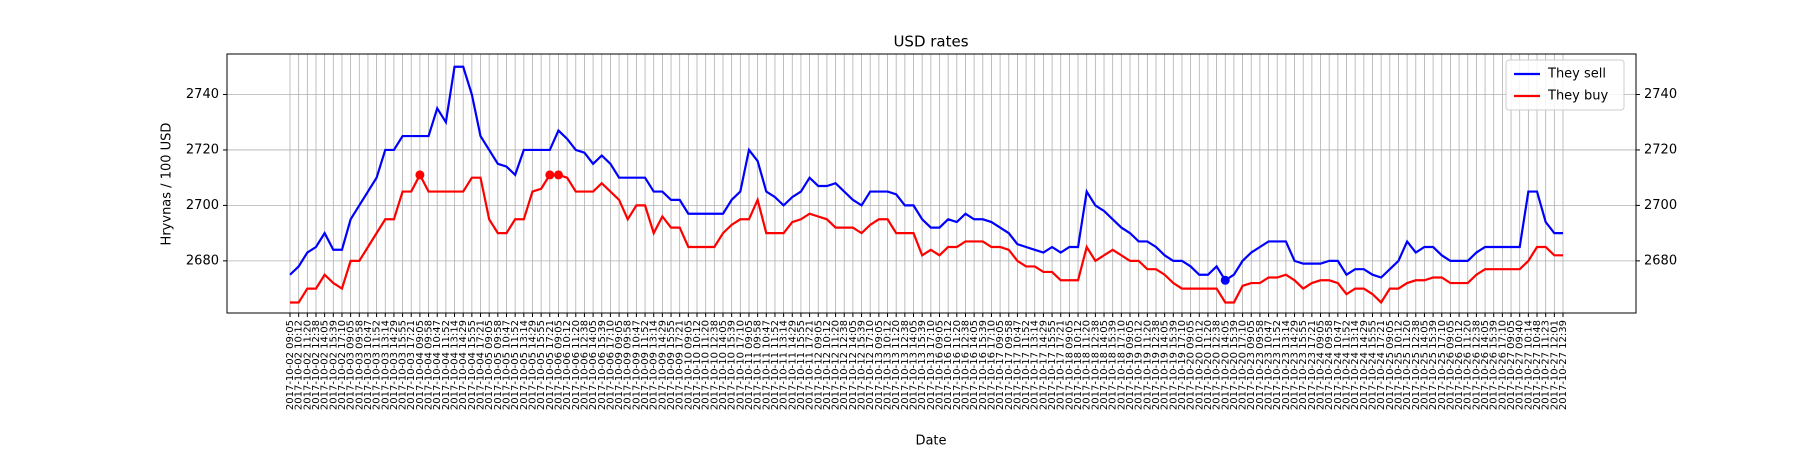 This screenshot has height=459, width=1800. I want to click on x-tick-label: 2017-10-06 15:39, so click(602, 365).